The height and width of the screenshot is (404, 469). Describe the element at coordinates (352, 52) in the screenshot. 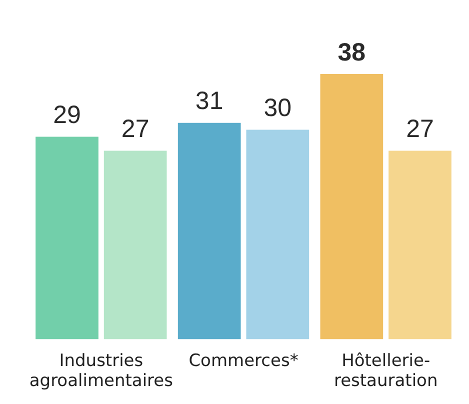

I see `data-label: 38` at that location.